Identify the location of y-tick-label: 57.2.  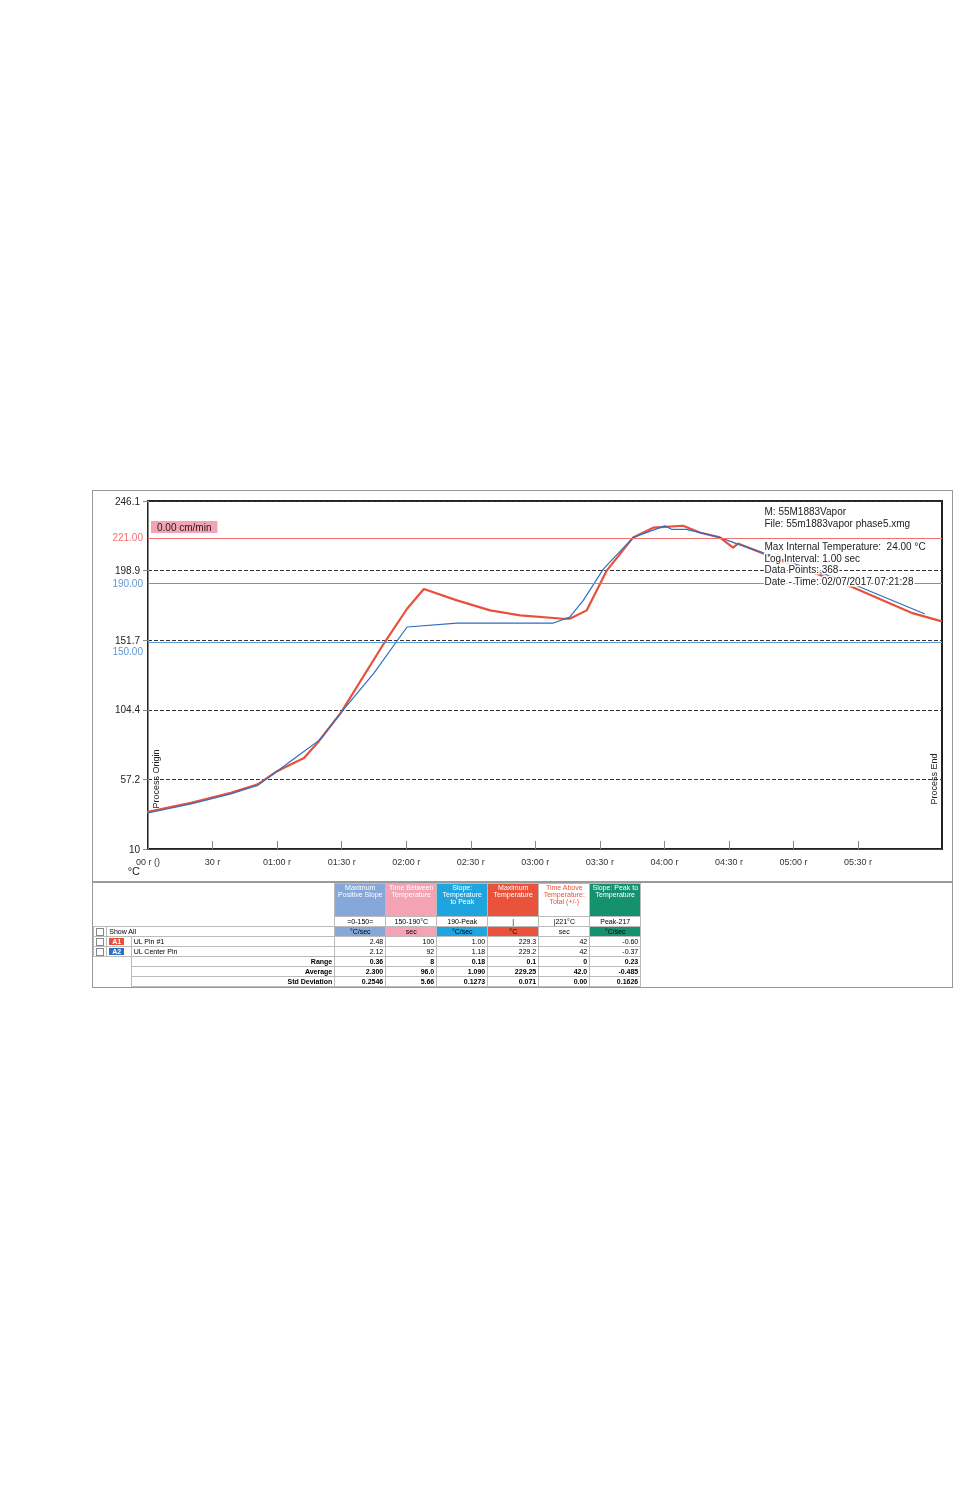
(130, 779).